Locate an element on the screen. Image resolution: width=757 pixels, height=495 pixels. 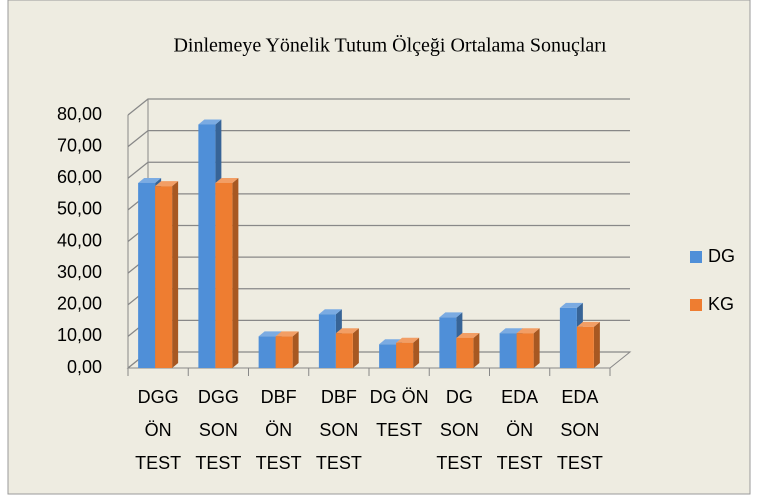
x-tick-label: DG SON TEST is located at coordinates (459, 430).